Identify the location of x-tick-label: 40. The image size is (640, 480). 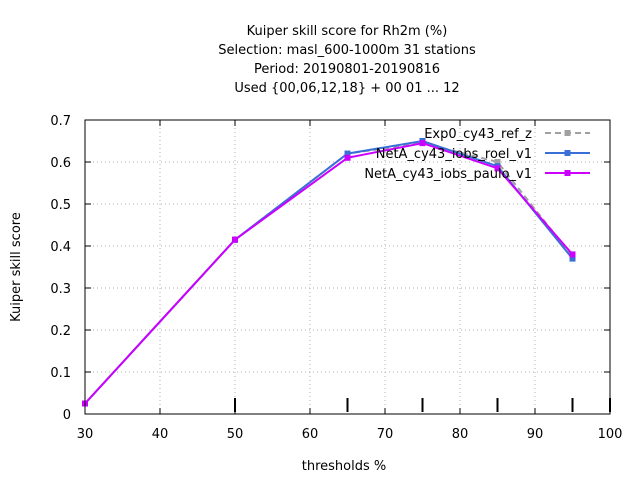
(160, 434).